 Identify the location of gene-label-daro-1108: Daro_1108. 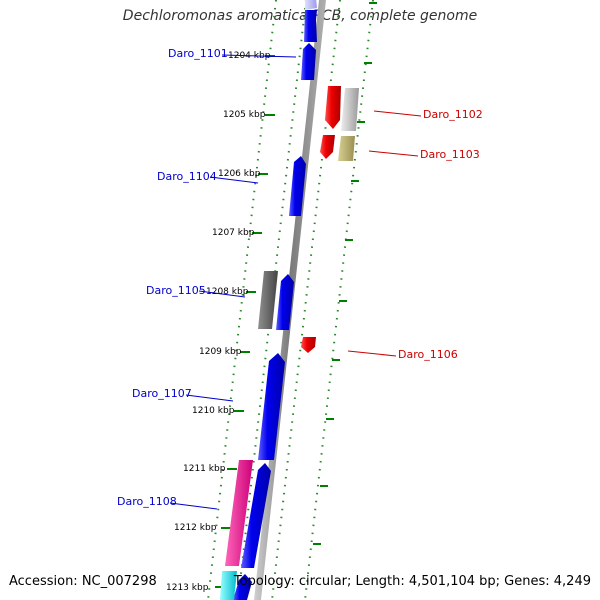
(147, 501).